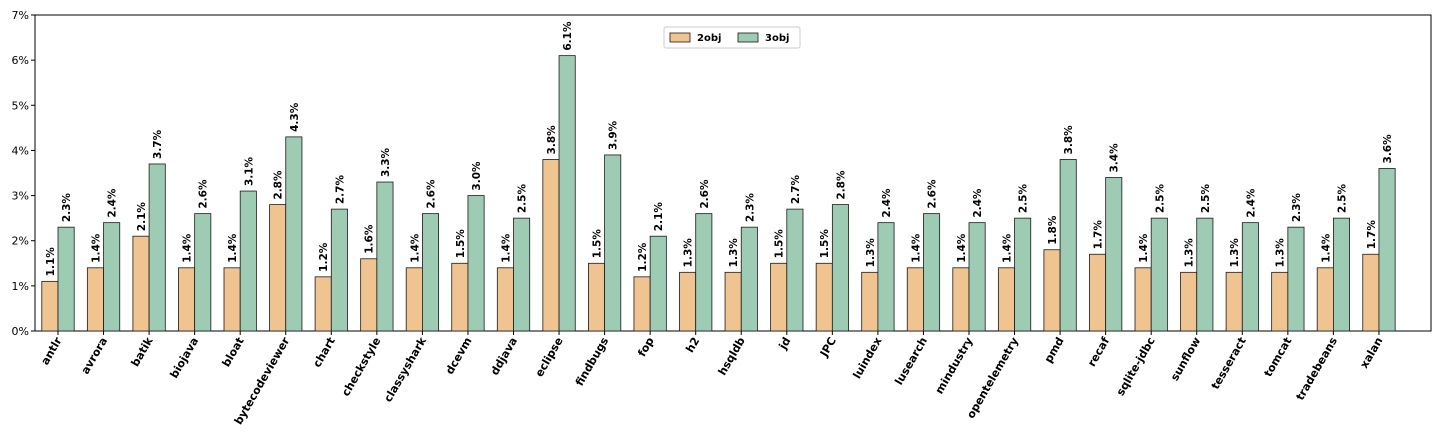  I want to click on category-label: biojava, so click(184, 357).